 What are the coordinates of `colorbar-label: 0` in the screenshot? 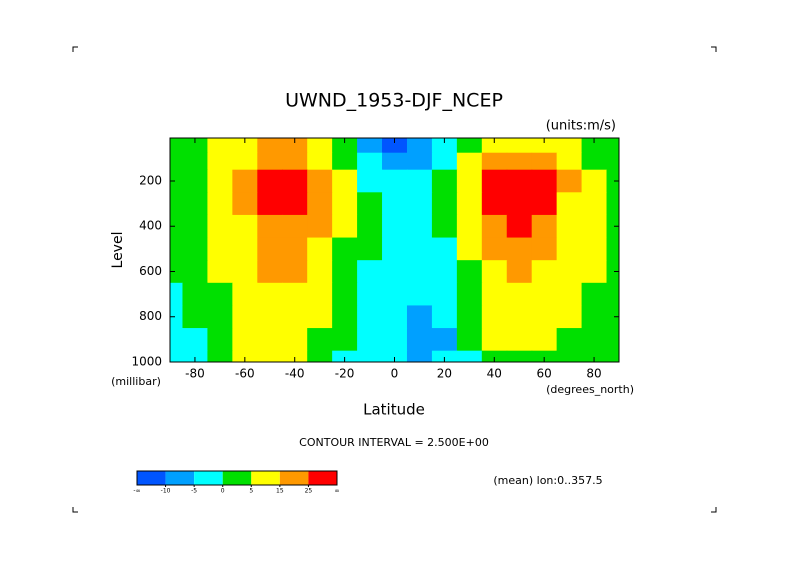 It's located at (223, 491).